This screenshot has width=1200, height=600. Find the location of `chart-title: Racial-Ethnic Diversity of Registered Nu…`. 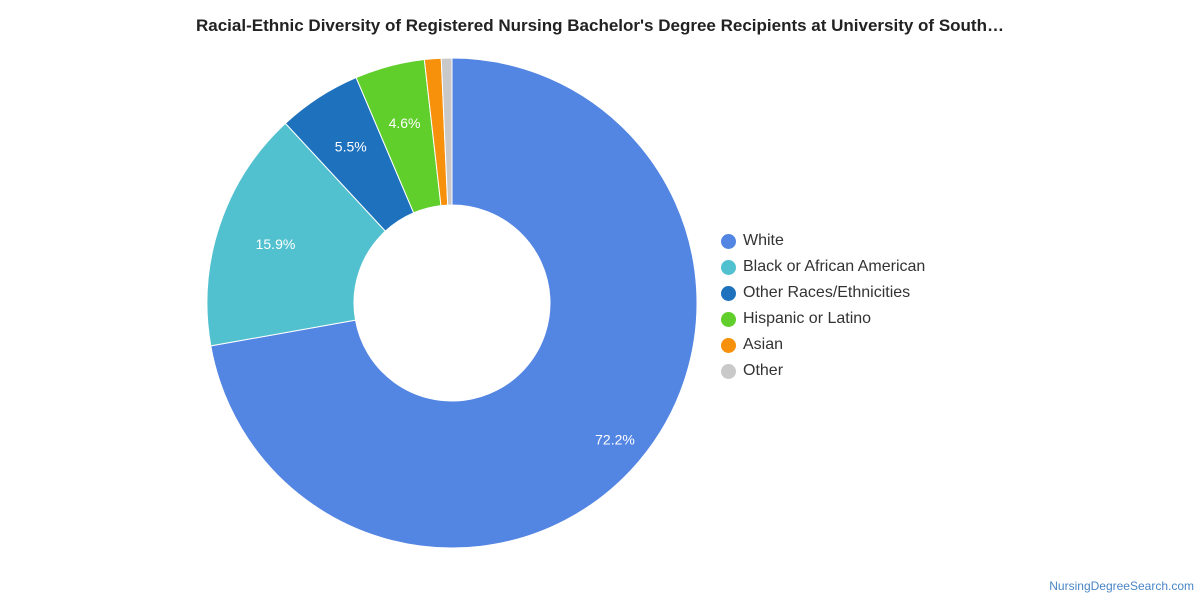

chart-title: Racial-Ethnic Diversity of Registered Nu… is located at coordinates (600, 25).